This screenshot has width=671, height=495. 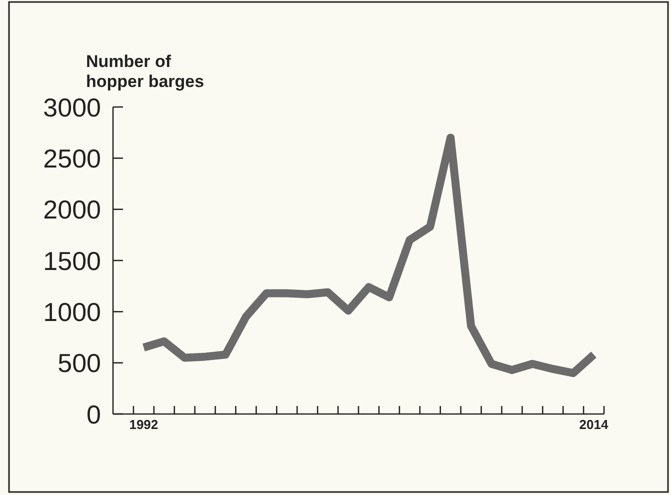 What do you see at coordinates (93, 414) in the screenshot?
I see `y-tick-label: 0` at bounding box center [93, 414].